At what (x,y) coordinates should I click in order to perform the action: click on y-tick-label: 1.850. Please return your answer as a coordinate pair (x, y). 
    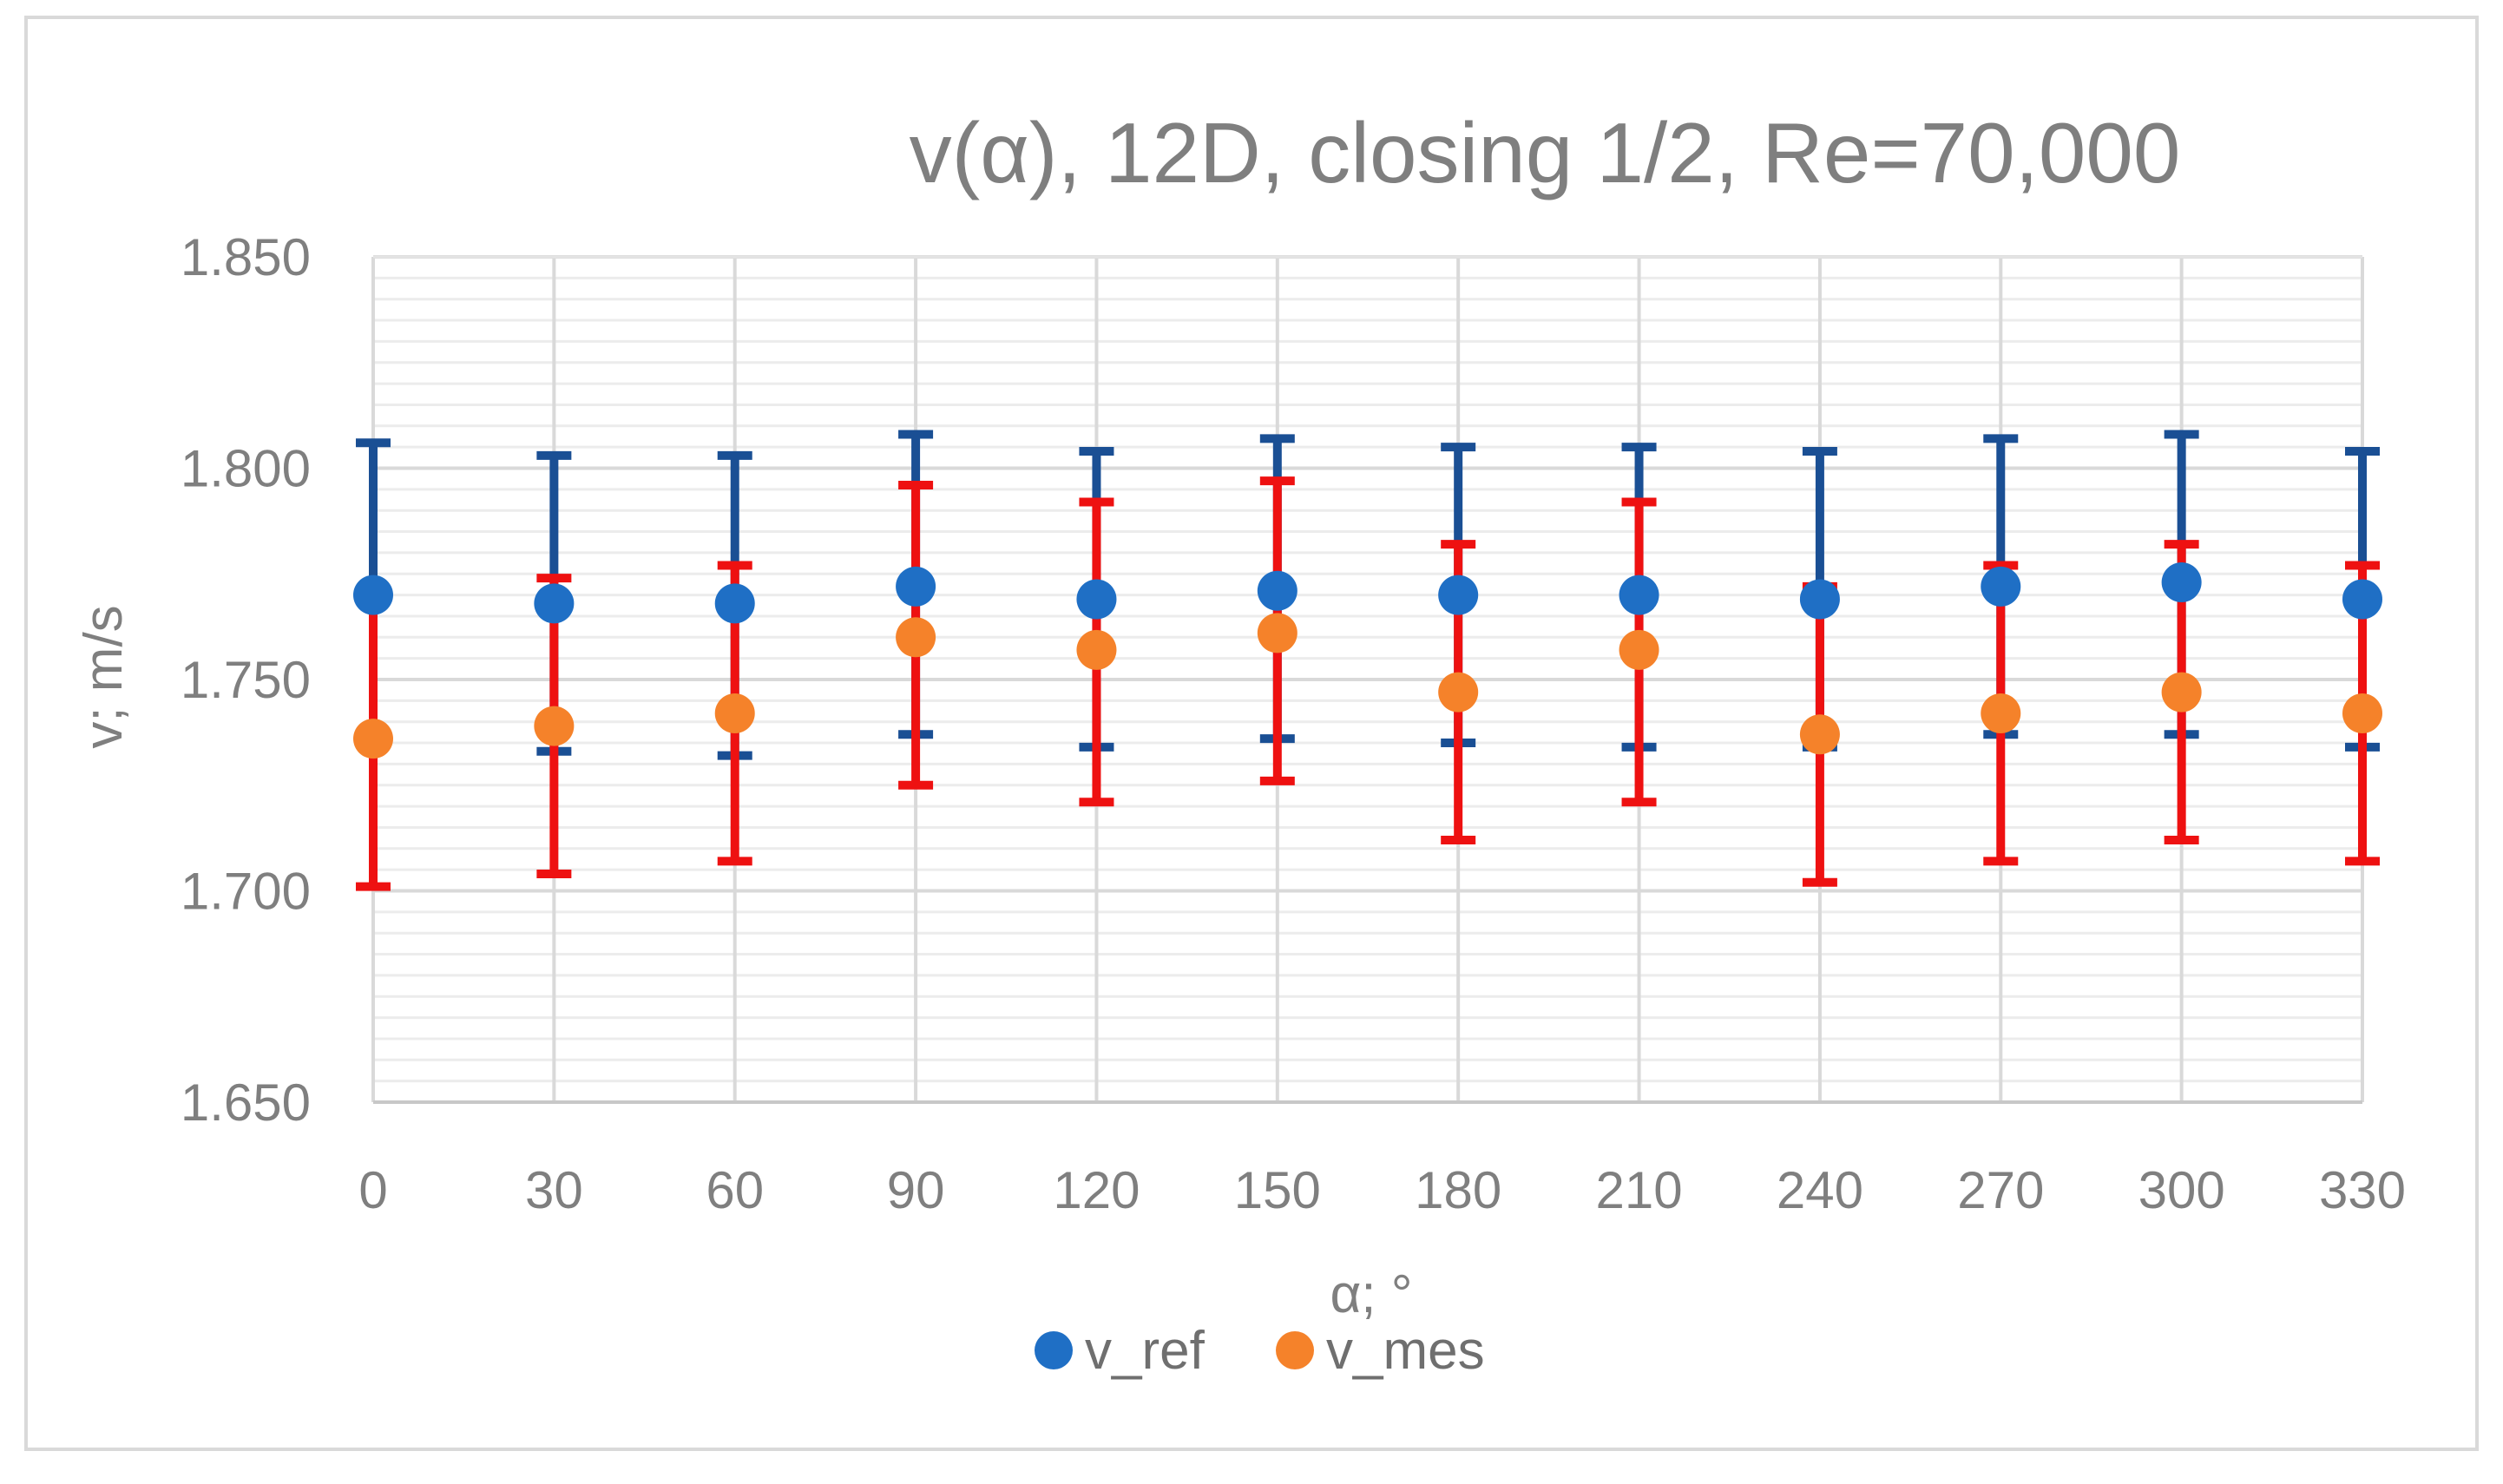
    Looking at the image, I should click on (246, 257).